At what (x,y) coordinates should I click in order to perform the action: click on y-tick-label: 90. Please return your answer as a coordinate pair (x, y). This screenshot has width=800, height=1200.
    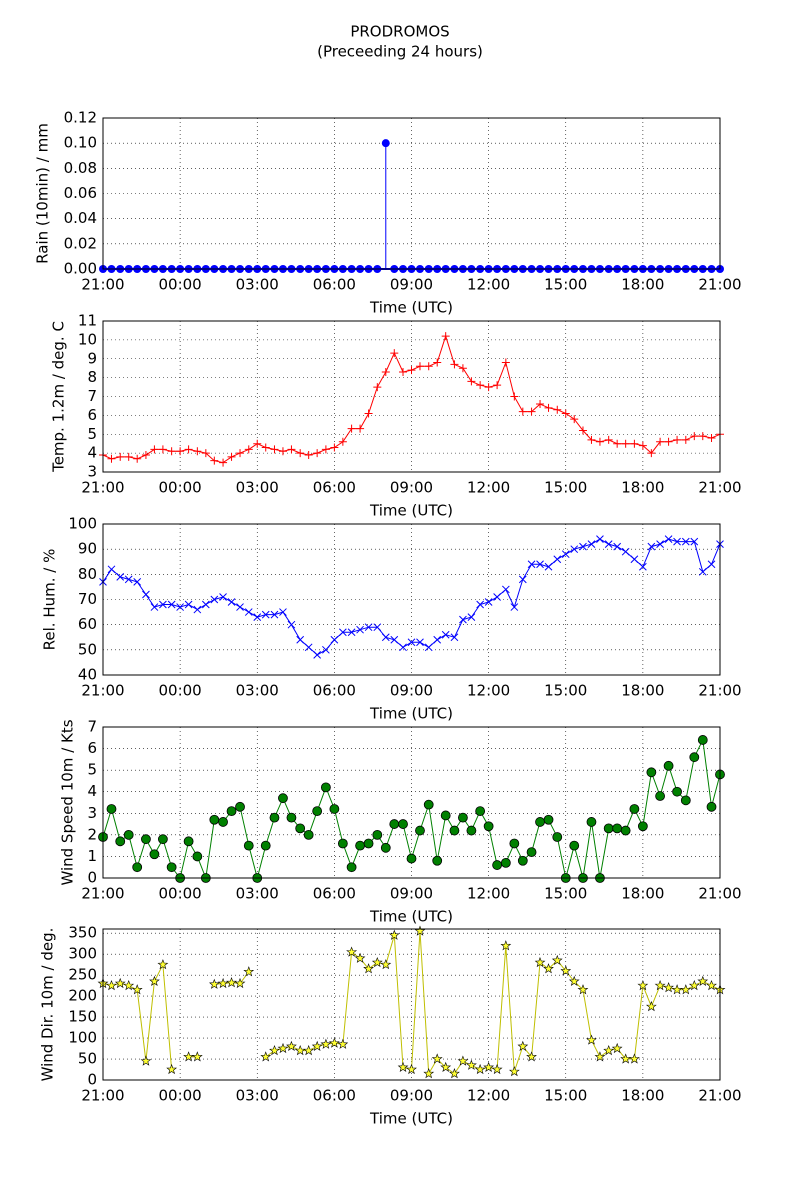
    Looking at the image, I should click on (87, 549).